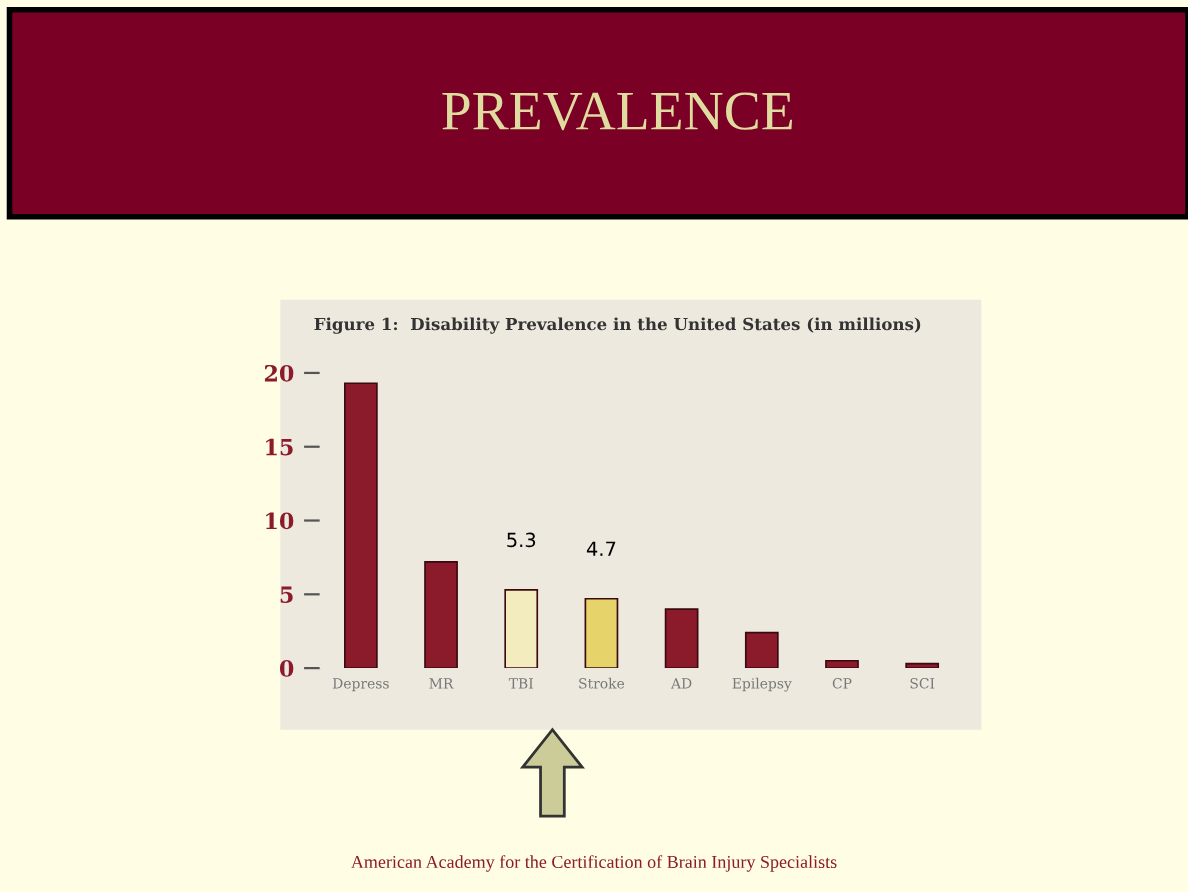  What do you see at coordinates (279, 447) in the screenshot?
I see `y-tick-label: 15` at bounding box center [279, 447].